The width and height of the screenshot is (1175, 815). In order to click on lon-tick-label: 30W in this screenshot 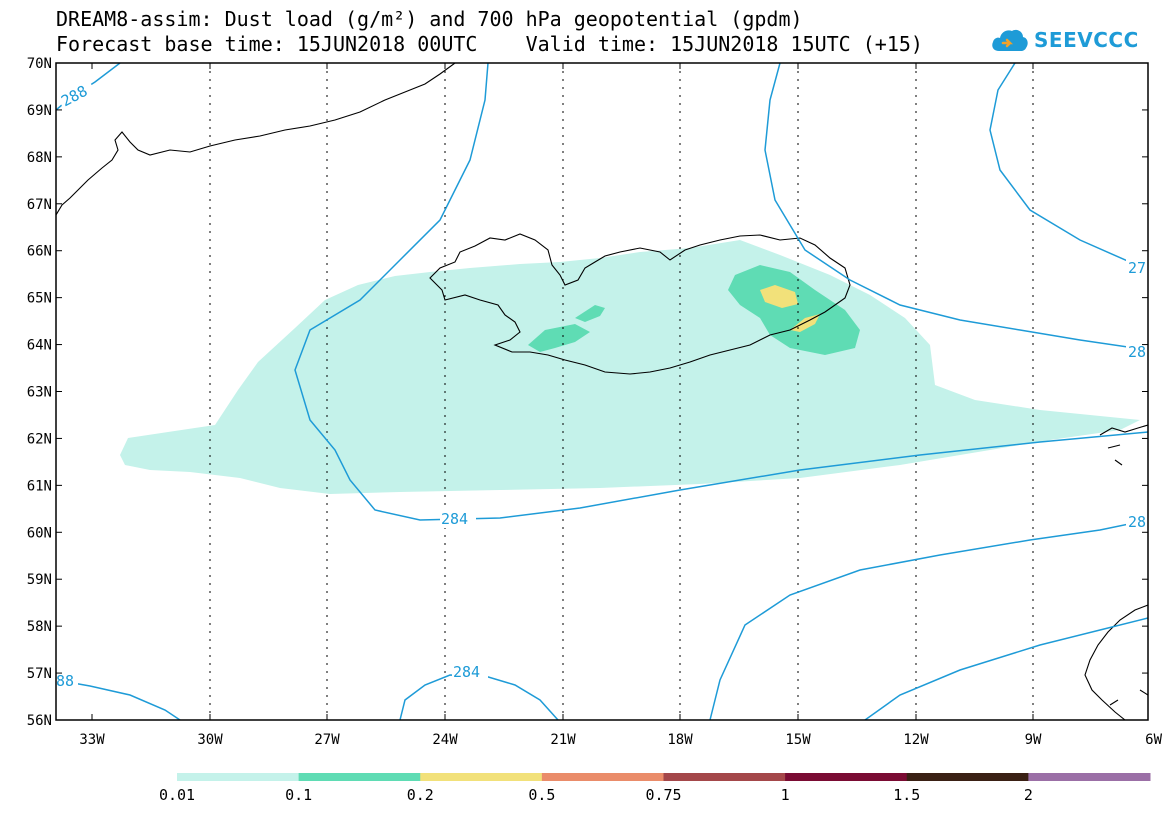, I will do `click(210, 740)`.